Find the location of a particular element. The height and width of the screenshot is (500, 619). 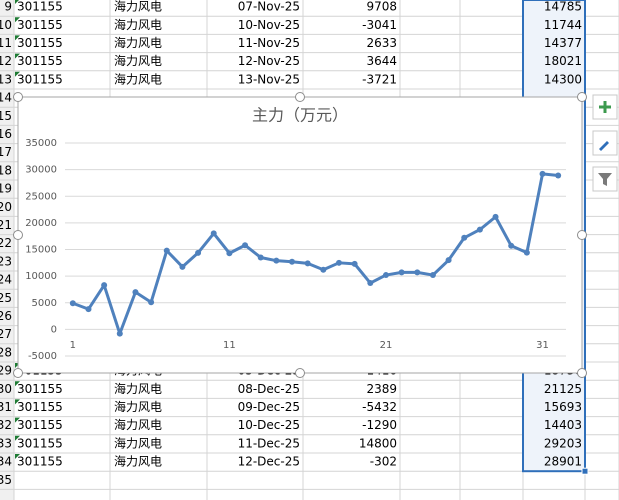

row-header: 15 is located at coordinates (6, 116).